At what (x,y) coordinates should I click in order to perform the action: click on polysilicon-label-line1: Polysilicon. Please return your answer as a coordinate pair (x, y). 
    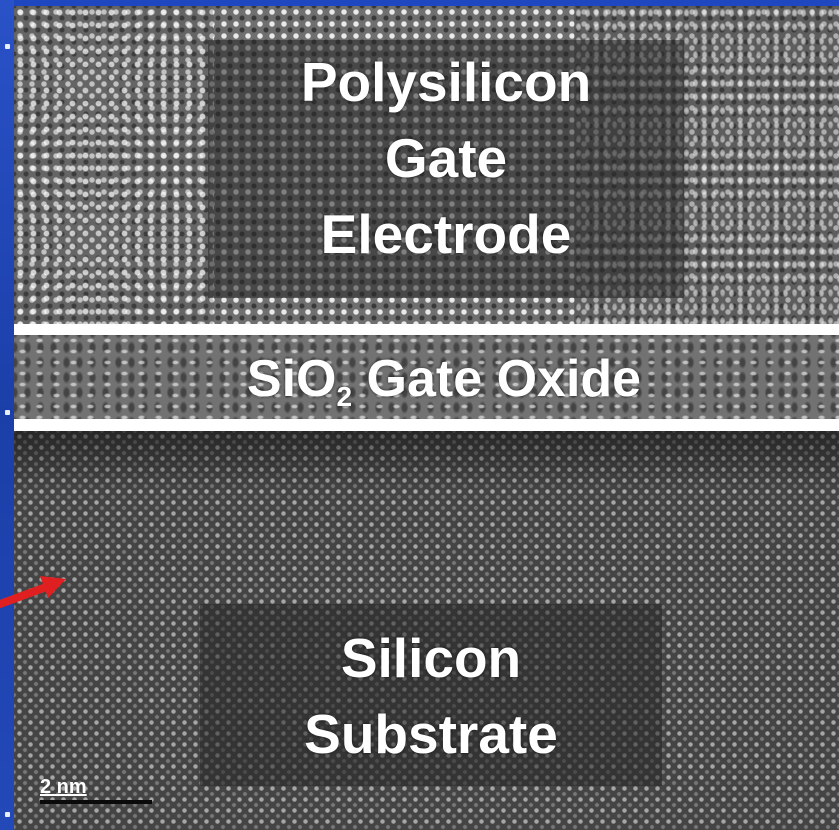
    Looking at the image, I should click on (446, 82).